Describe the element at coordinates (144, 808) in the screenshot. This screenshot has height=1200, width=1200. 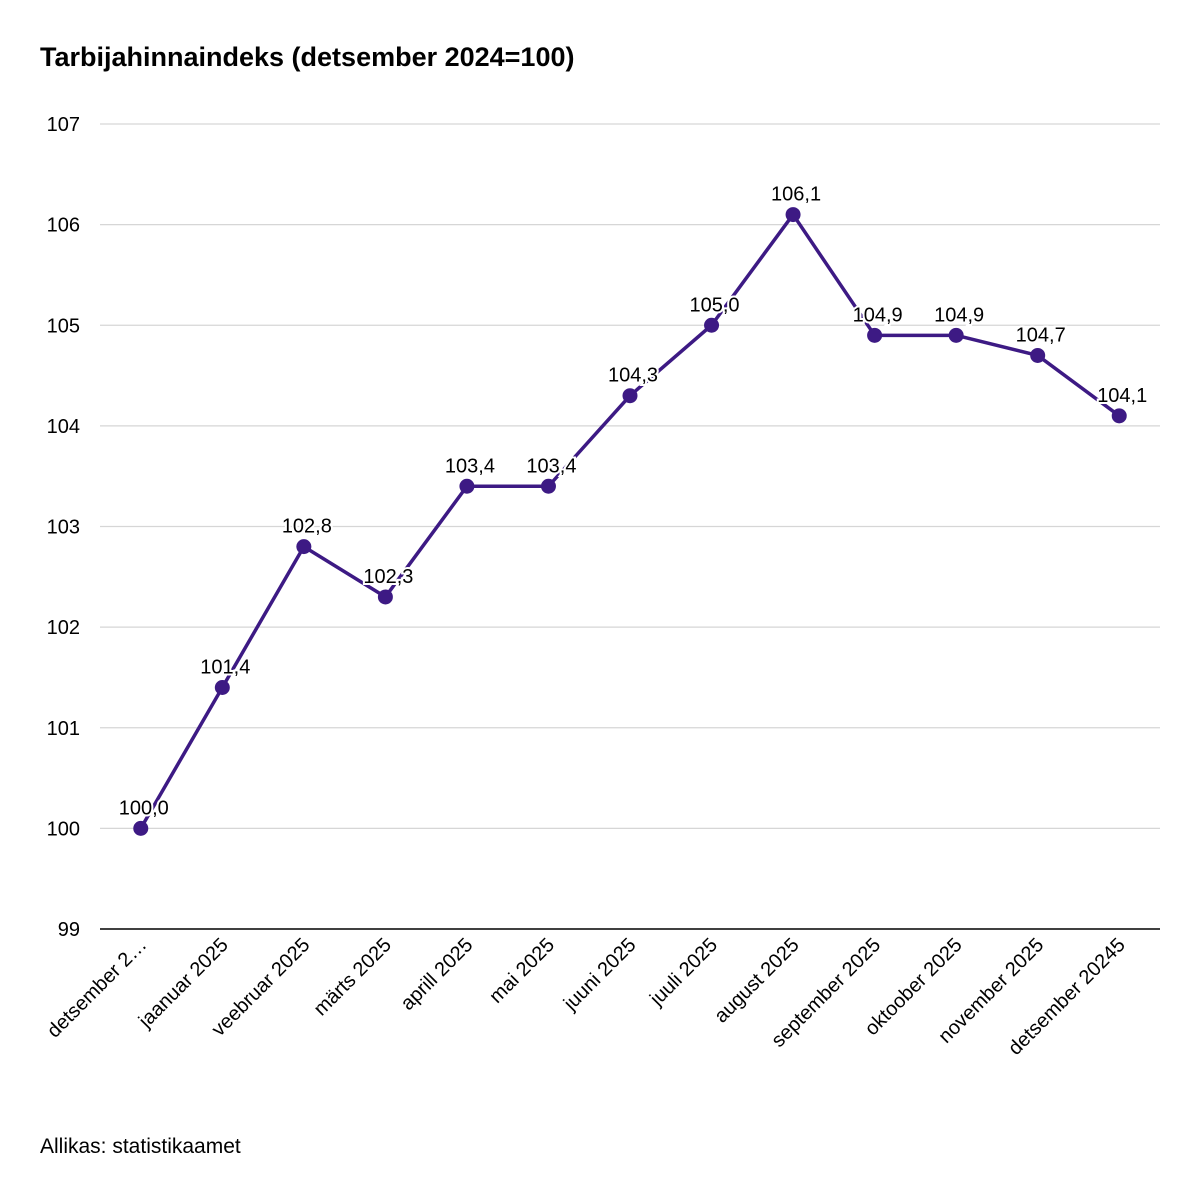
I see `data-label: 100,0` at that location.